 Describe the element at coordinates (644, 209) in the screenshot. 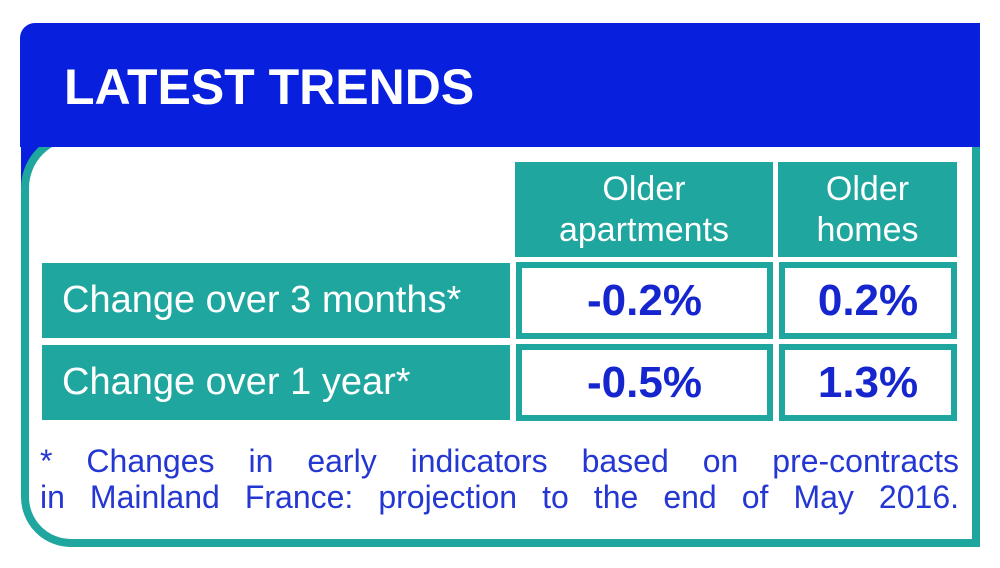

I see `column-header-older-apartments: Older apartments` at that location.